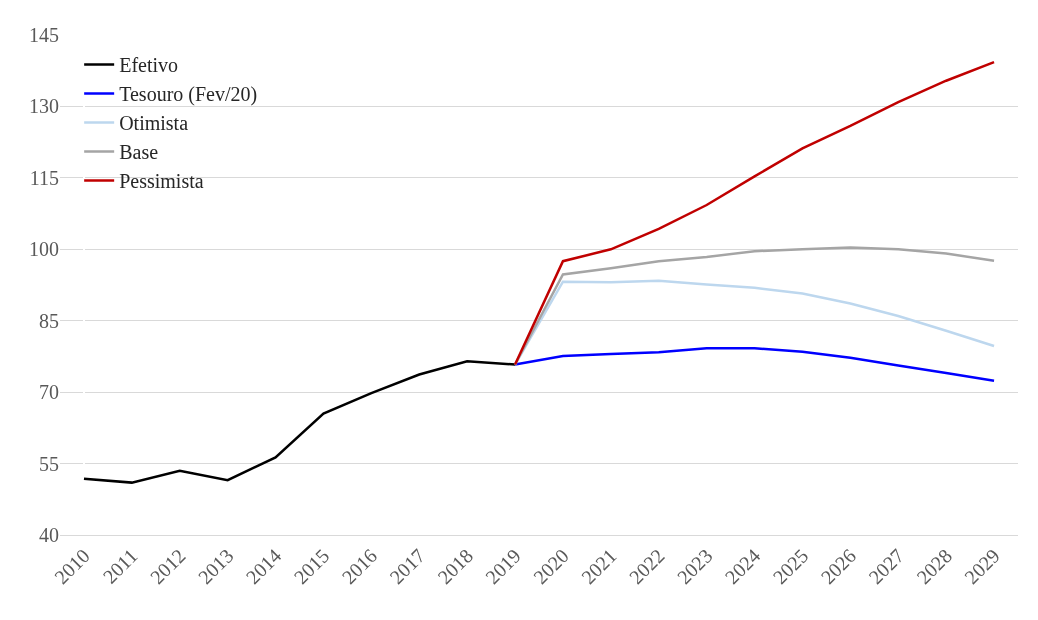  What do you see at coordinates (49, 320) in the screenshot?
I see `y-tick-label: 85` at bounding box center [49, 320].